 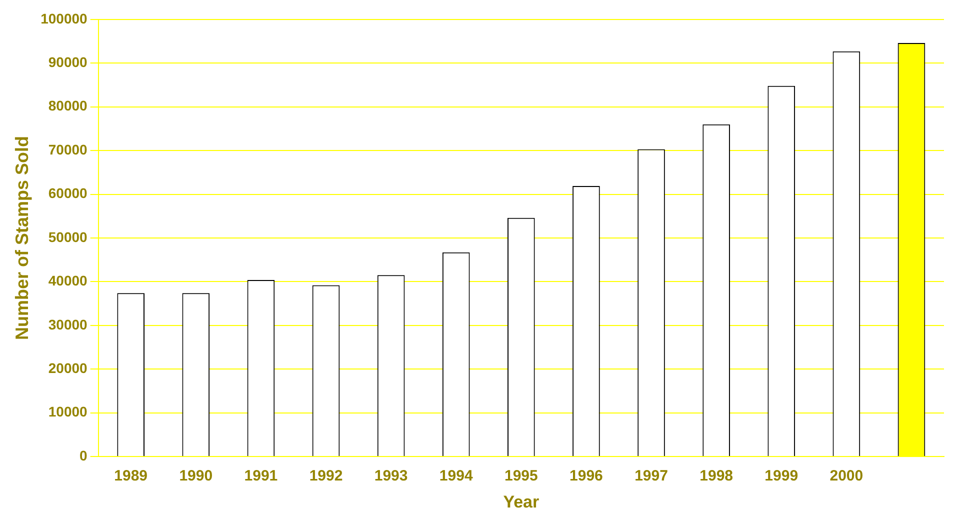 What do you see at coordinates (847, 476) in the screenshot?
I see `x-tick-label: 2000` at bounding box center [847, 476].